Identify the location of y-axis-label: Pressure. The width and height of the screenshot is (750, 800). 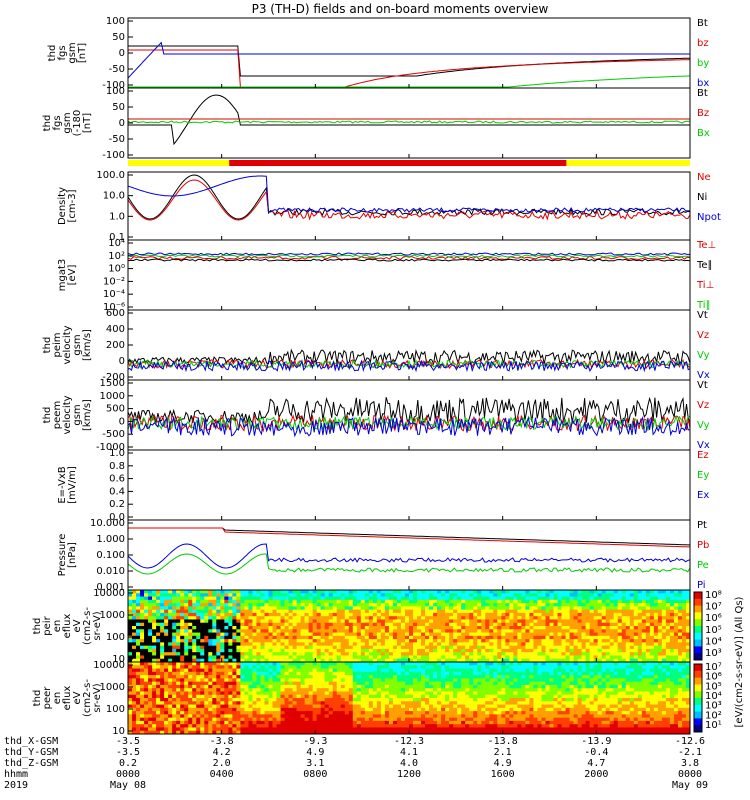
(62, 555).